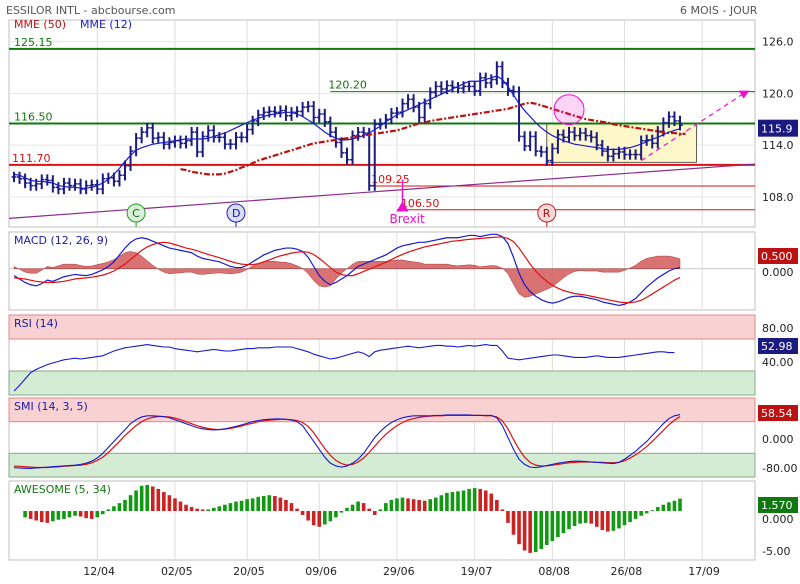 The image size is (800, 584). Describe the element at coordinates (382, 410) in the screenshot. I see `smi-overbought-zone` at that location.